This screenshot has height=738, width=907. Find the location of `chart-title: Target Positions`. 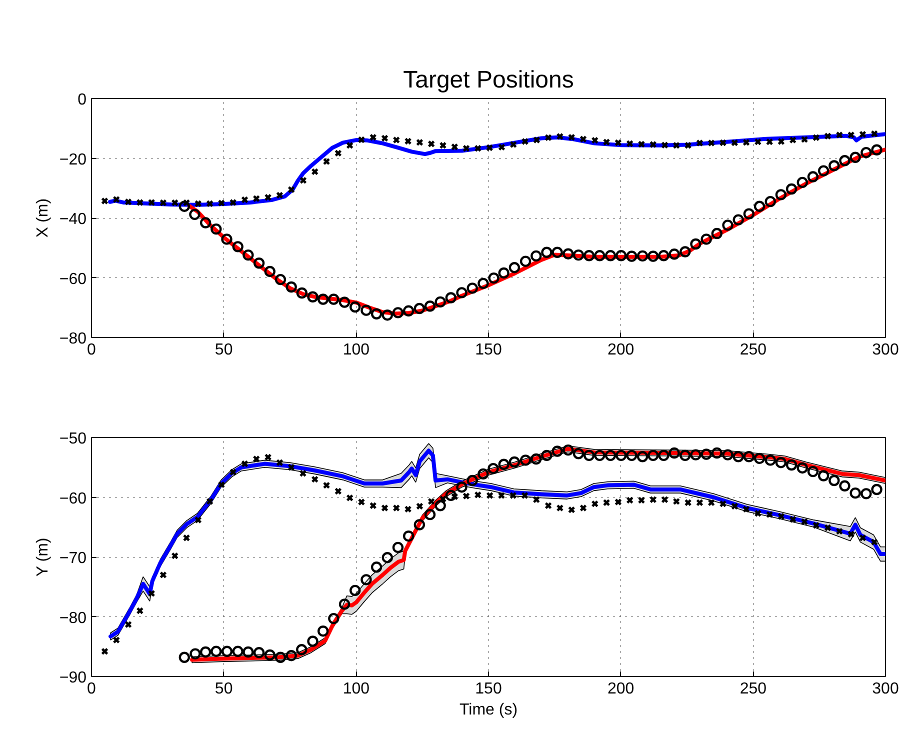

chart-title: Target Positions is located at coordinates (488, 80).